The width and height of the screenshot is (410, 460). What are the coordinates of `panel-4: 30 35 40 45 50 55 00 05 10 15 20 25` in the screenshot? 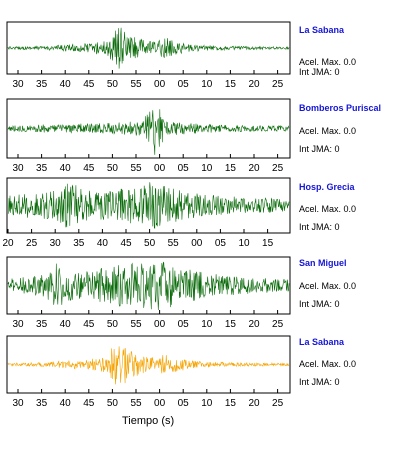 It's located at (148, 293).